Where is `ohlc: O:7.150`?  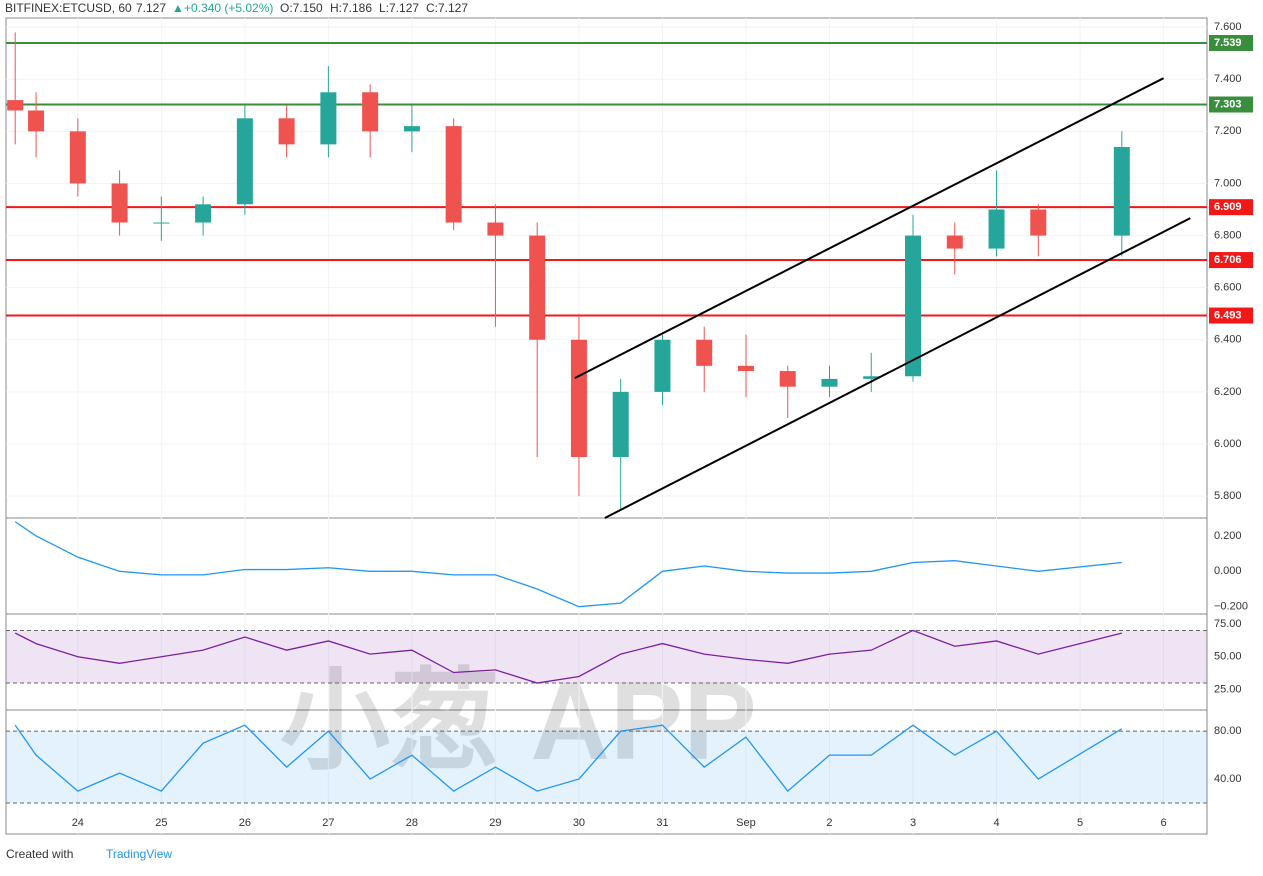
ohlc: O:7.150 is located at coordinates (301, 8).